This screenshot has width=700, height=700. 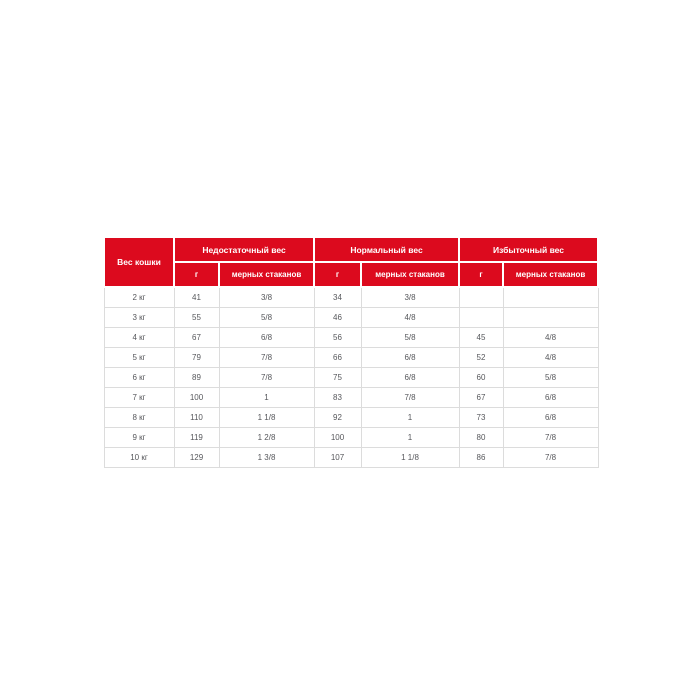 What do you see at coordinates (139, 317) in the screenshot?
I see `cell-cat-weight: 3 кг` at bounding box center [139, 317].